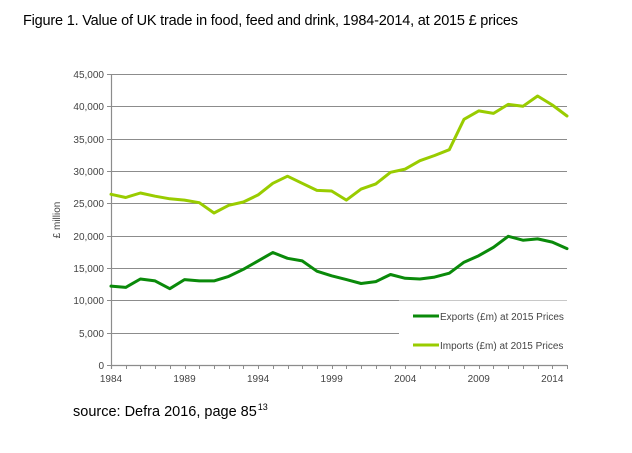  I want to click on y-tick-label: 10,000, so click(88, 301).